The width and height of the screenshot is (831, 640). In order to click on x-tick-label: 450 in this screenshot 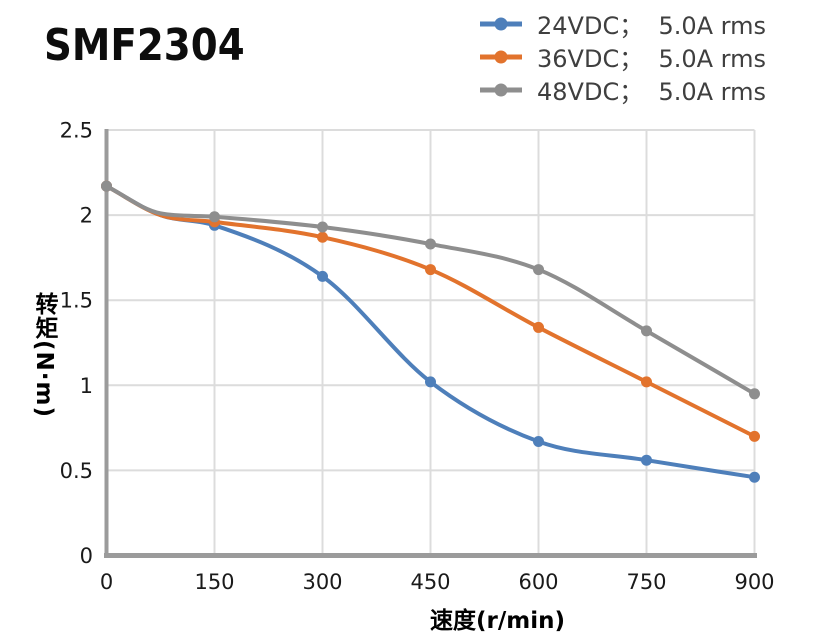, I will do `click(430, 582)`.